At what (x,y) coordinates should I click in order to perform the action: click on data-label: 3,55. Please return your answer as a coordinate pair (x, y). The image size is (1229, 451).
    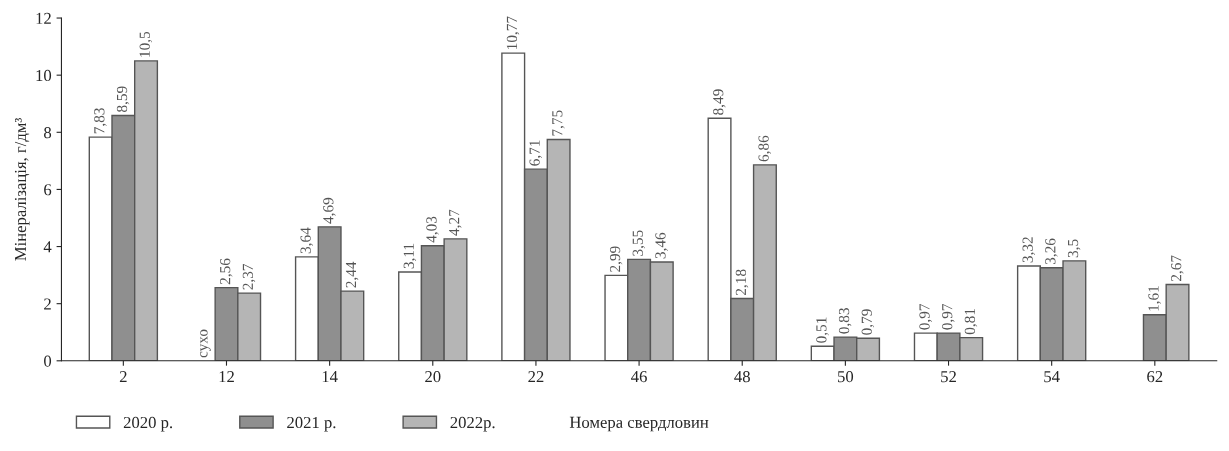
    Looking at the image, I should click on (639, 243).